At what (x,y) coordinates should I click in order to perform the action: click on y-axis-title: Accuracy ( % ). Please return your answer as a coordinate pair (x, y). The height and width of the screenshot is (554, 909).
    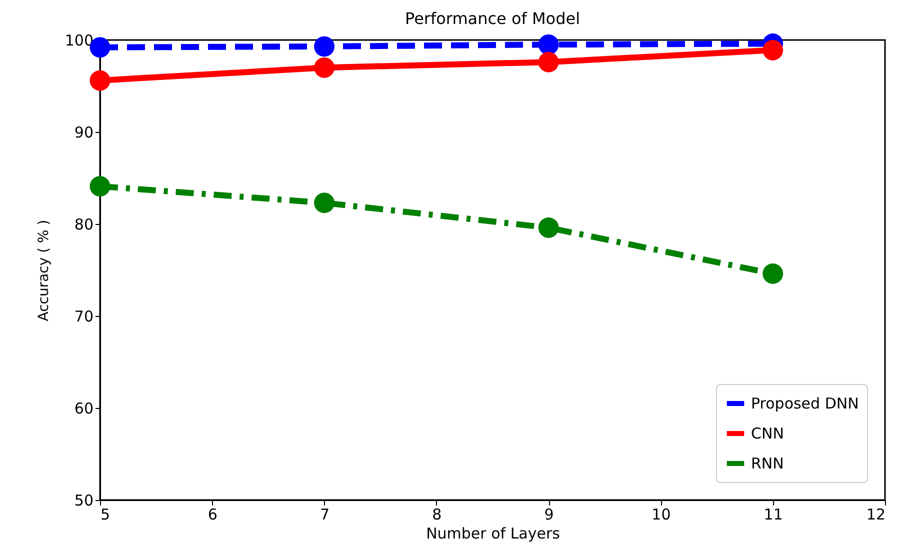
    Looking at the image, I should click on (44, 271).